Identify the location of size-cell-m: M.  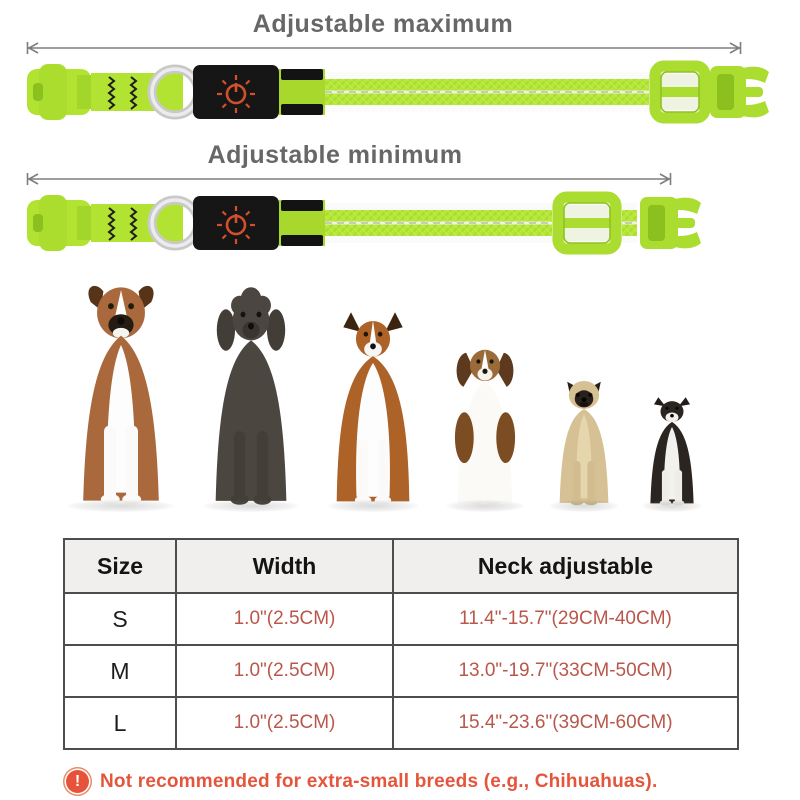
(120, 671).